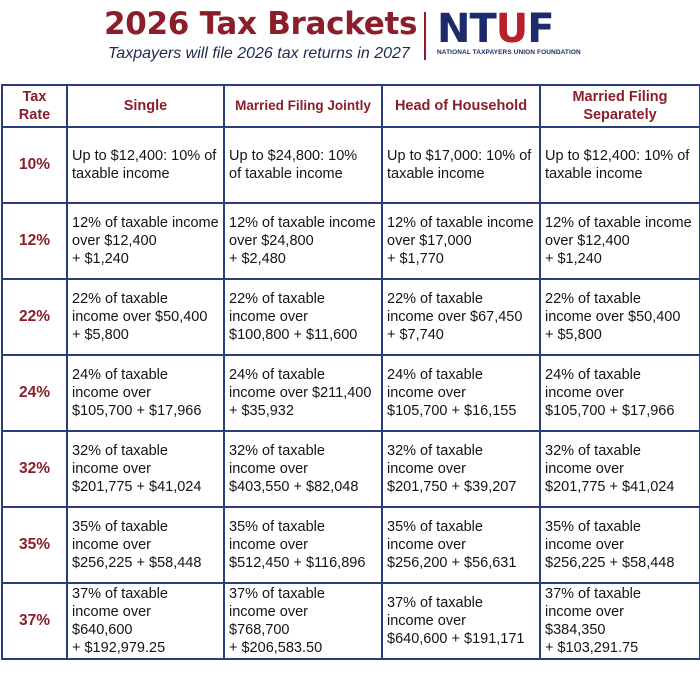  I want to click on column-header-head-of-household: Head of Household, so click(461, 106).